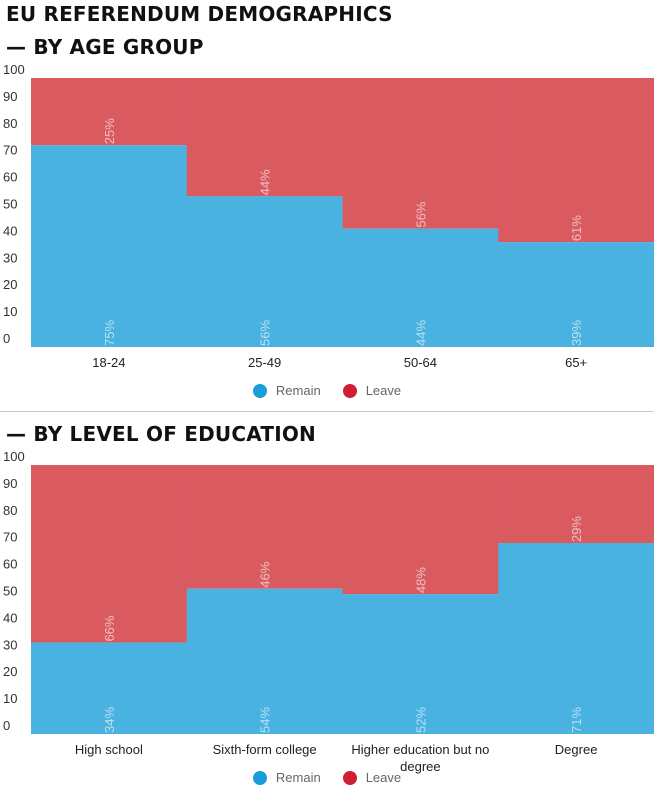  I want to click on data-label-remain: 71%, so click(576, 720).